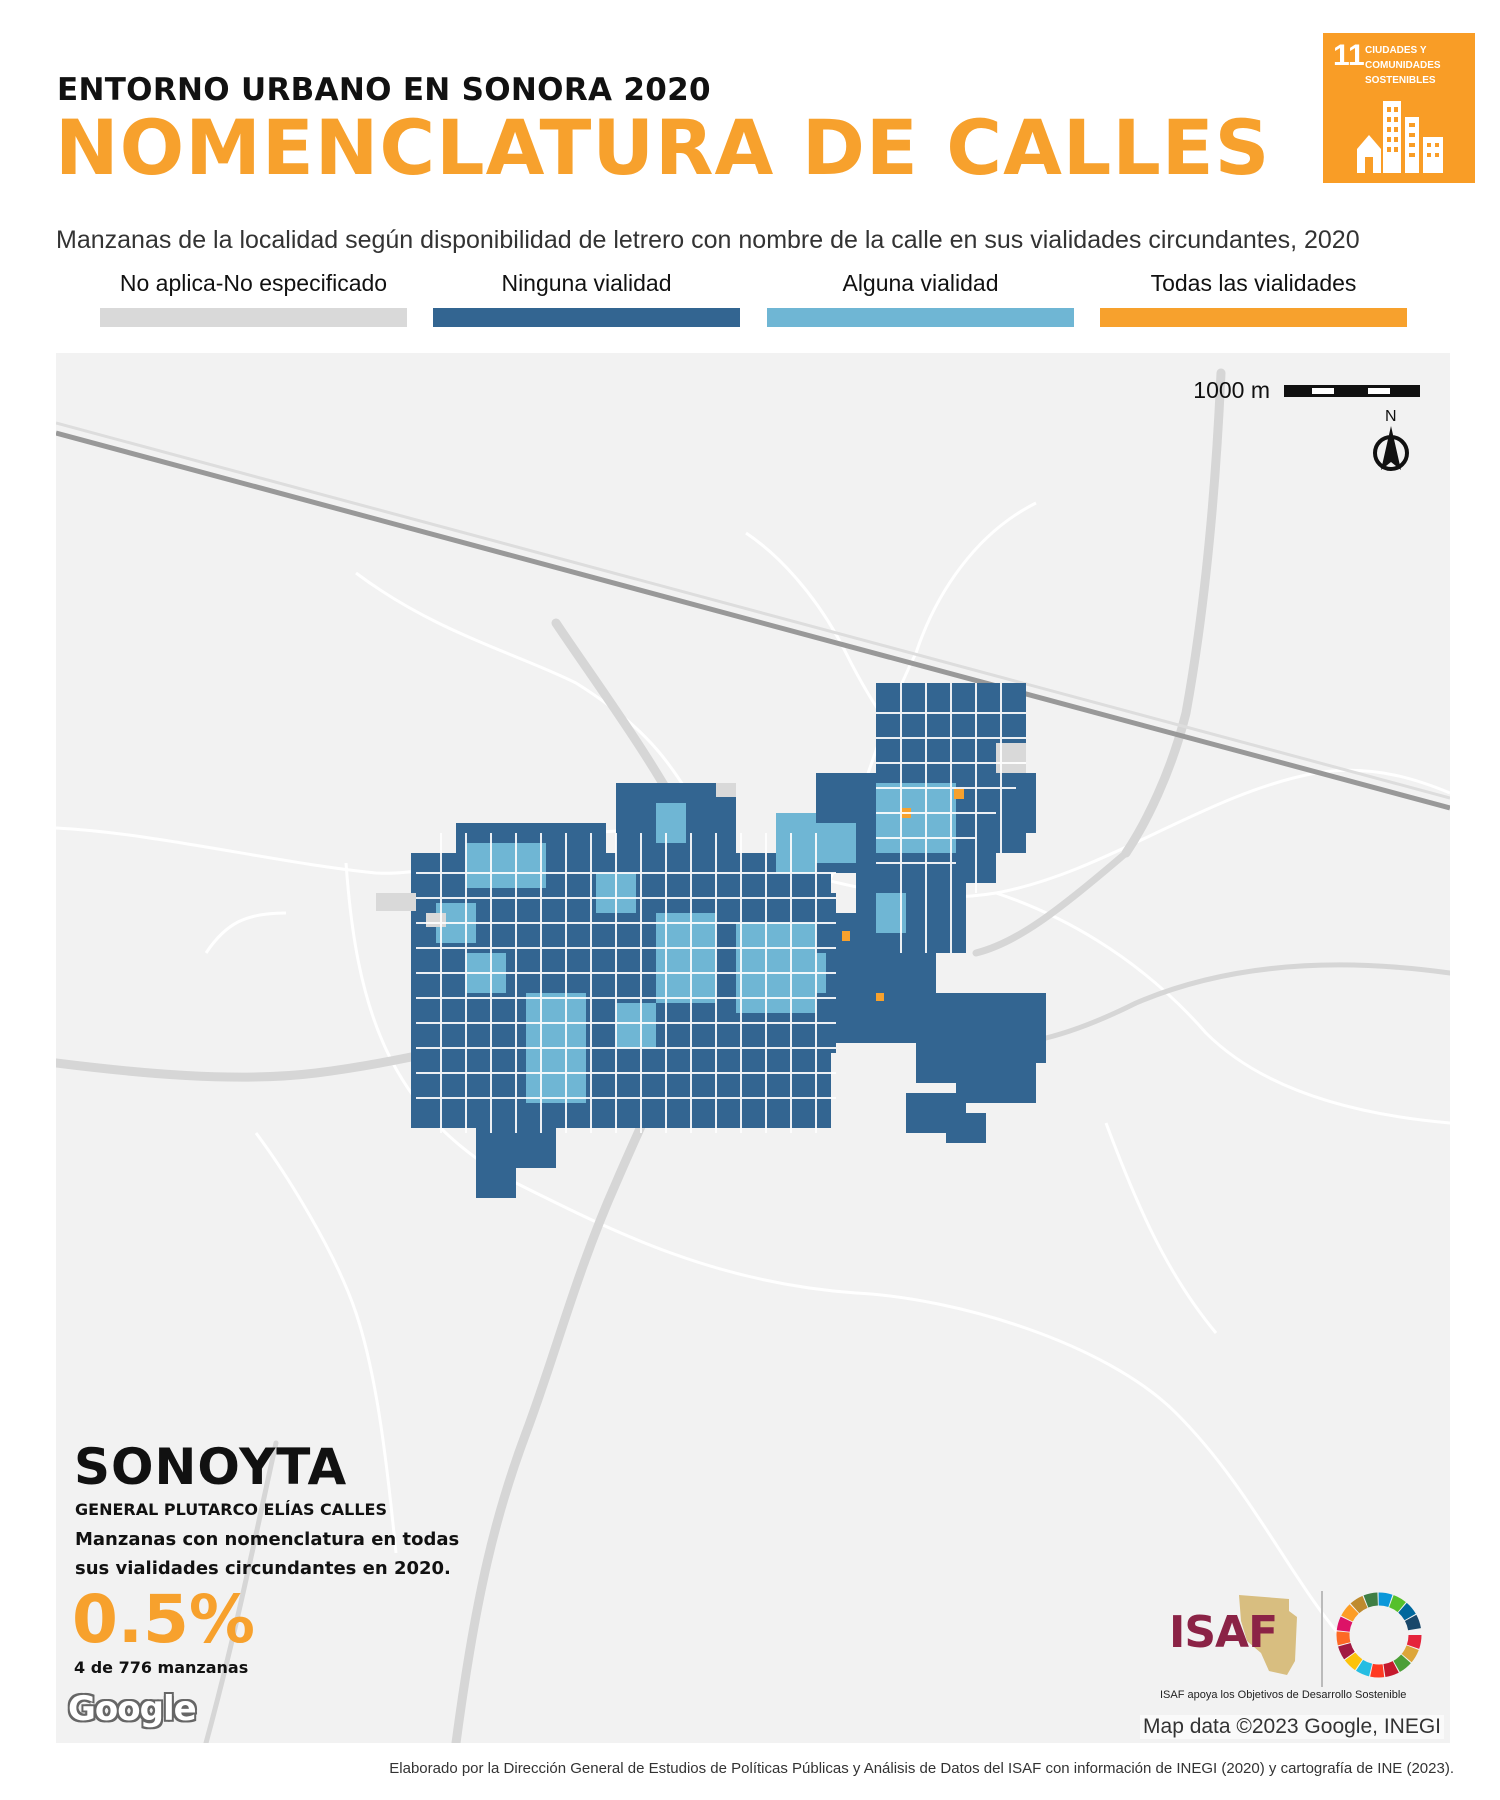  Describe the element at coordinates (253, 299) in the screenshot. I see `legend-item-no-aplica: No aplica-No especificado` at that location.